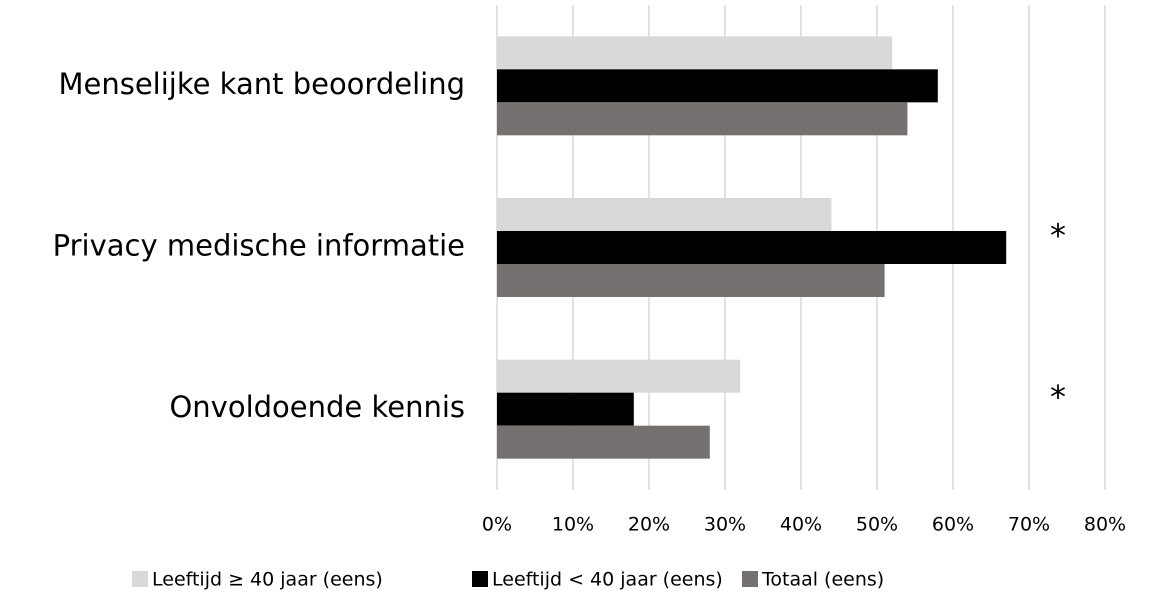 The height and width of the screenshot is (595, 1153). What do you see at coordinates (822, 580) in the screenshot?
I see `legend-label: Totaal (eens)` at bounding box center [822, 580].